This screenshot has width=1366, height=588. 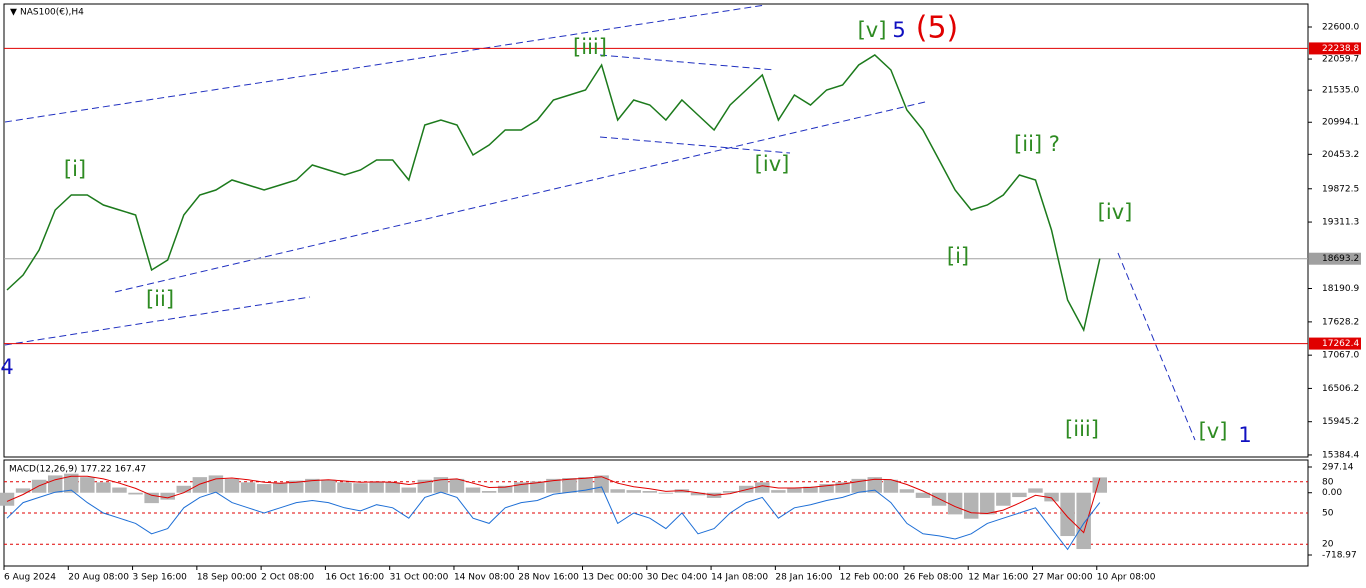 What do you see at coordinates (1156, 346) in the screenshot?
I see `projection-line` at bounding box center [1156, 346].